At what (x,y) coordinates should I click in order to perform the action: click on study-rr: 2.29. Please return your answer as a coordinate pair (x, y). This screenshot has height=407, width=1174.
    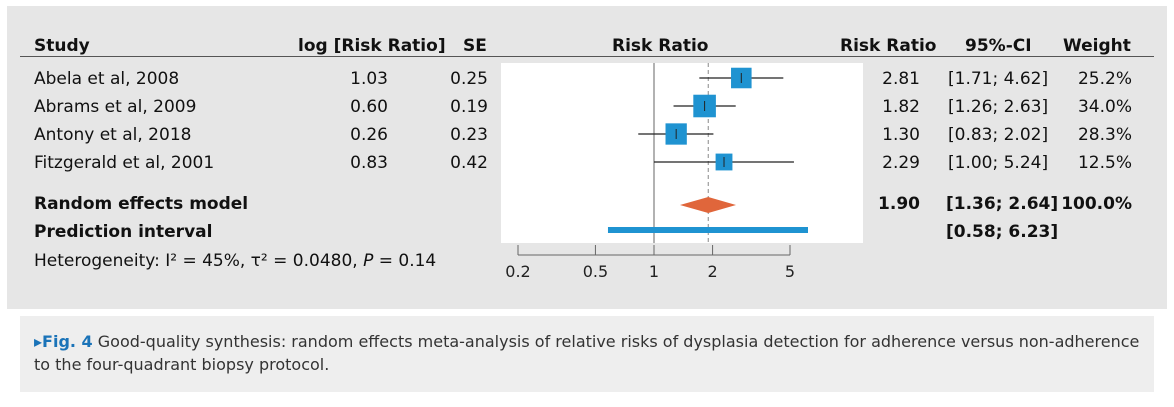
    Looking at the image, I should click on (901, 163).